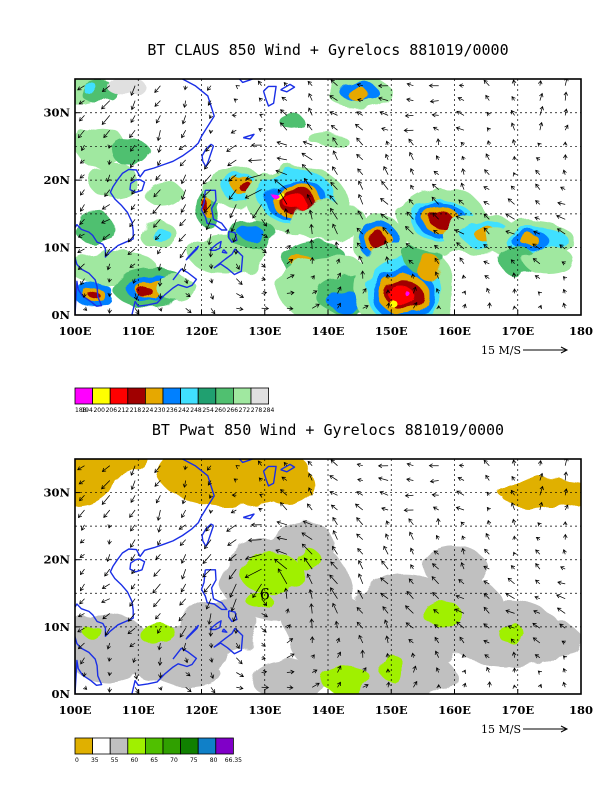  I want to click on colorbar-label: 272, so click(245, 410).